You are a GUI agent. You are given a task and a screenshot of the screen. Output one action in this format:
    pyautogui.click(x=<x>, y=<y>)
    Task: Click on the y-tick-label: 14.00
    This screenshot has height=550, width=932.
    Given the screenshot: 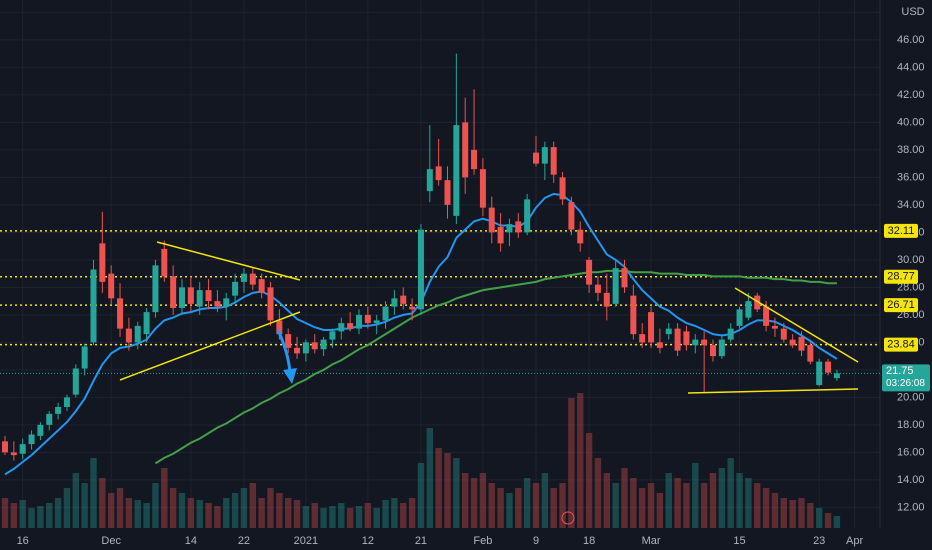 What is the action you would take?
    pyautogui.click(x=911, y=480)
    